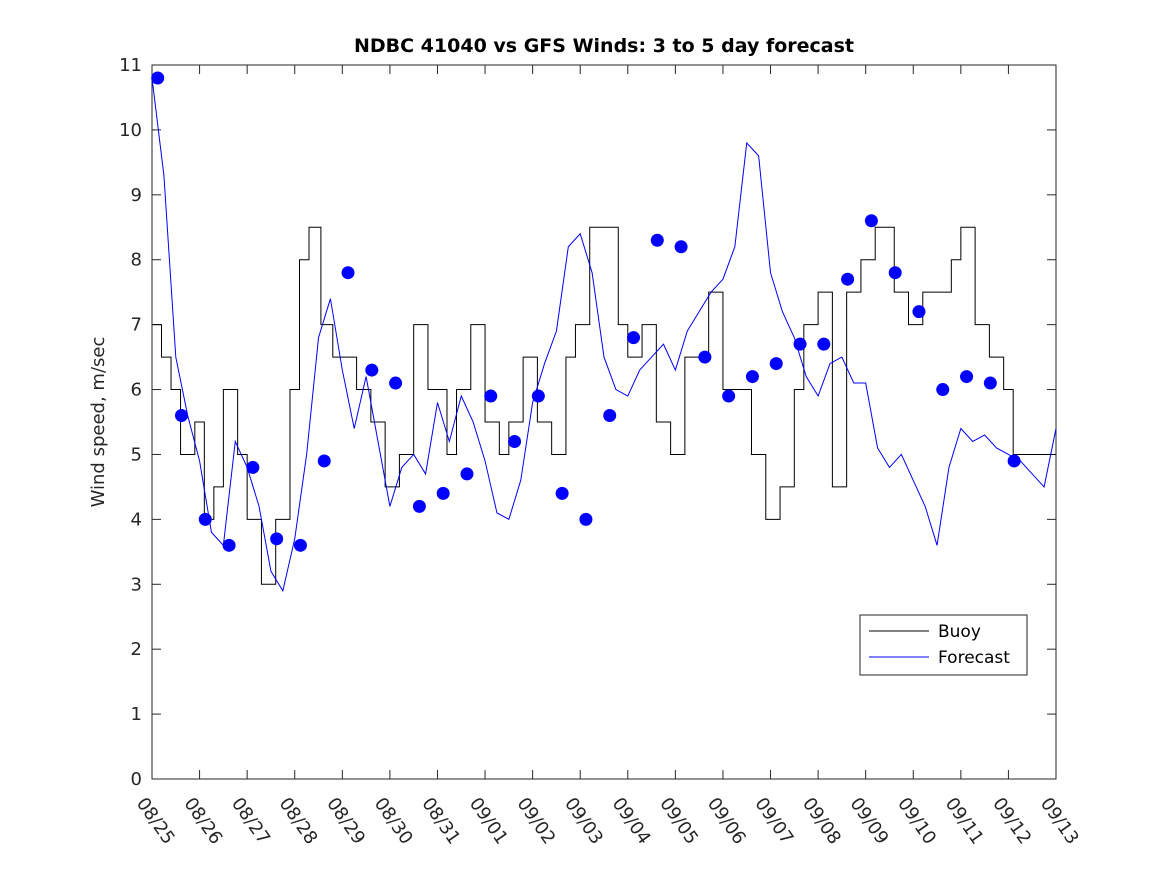 Image resolution: width=1167 pixels, height=875 pixels. I want to click on y-tick-label: 11, so click(130, 65).